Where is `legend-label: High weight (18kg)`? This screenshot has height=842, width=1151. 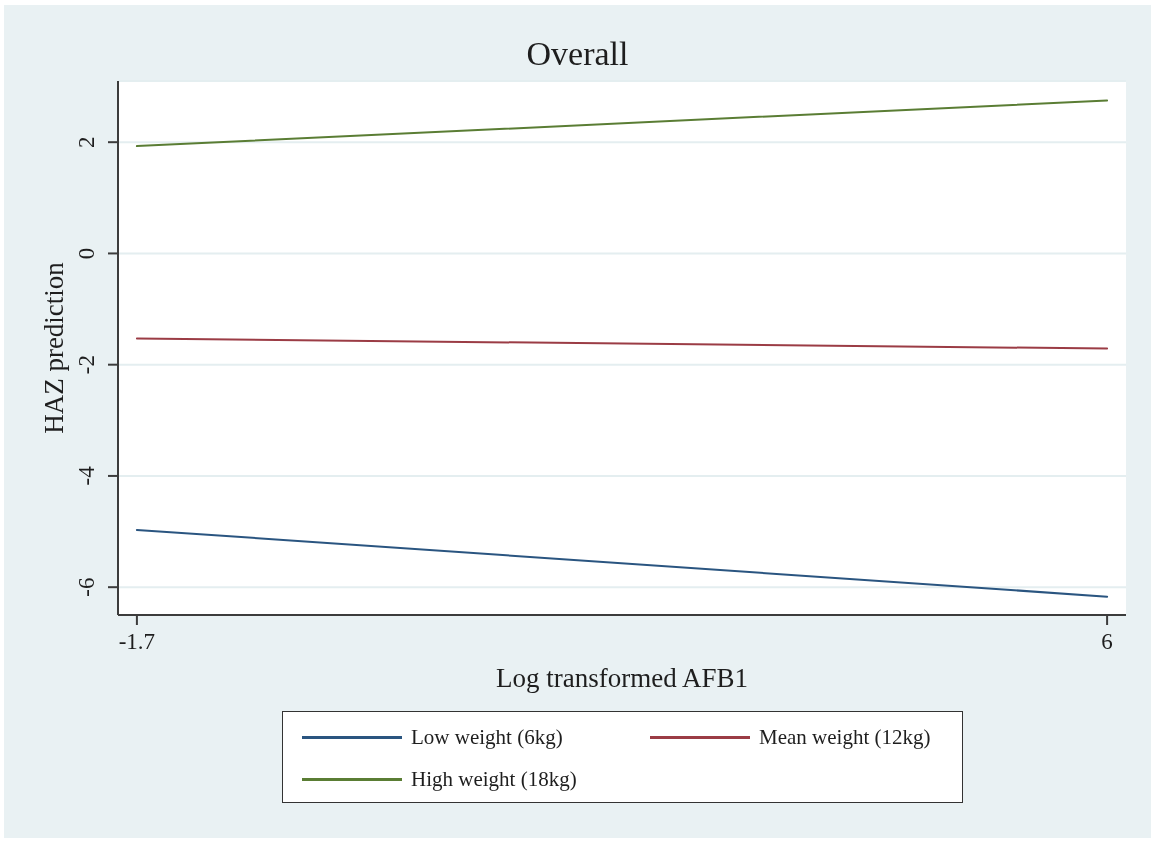 legend-label: High weight (18kg) is located at coordinates (494, 779).